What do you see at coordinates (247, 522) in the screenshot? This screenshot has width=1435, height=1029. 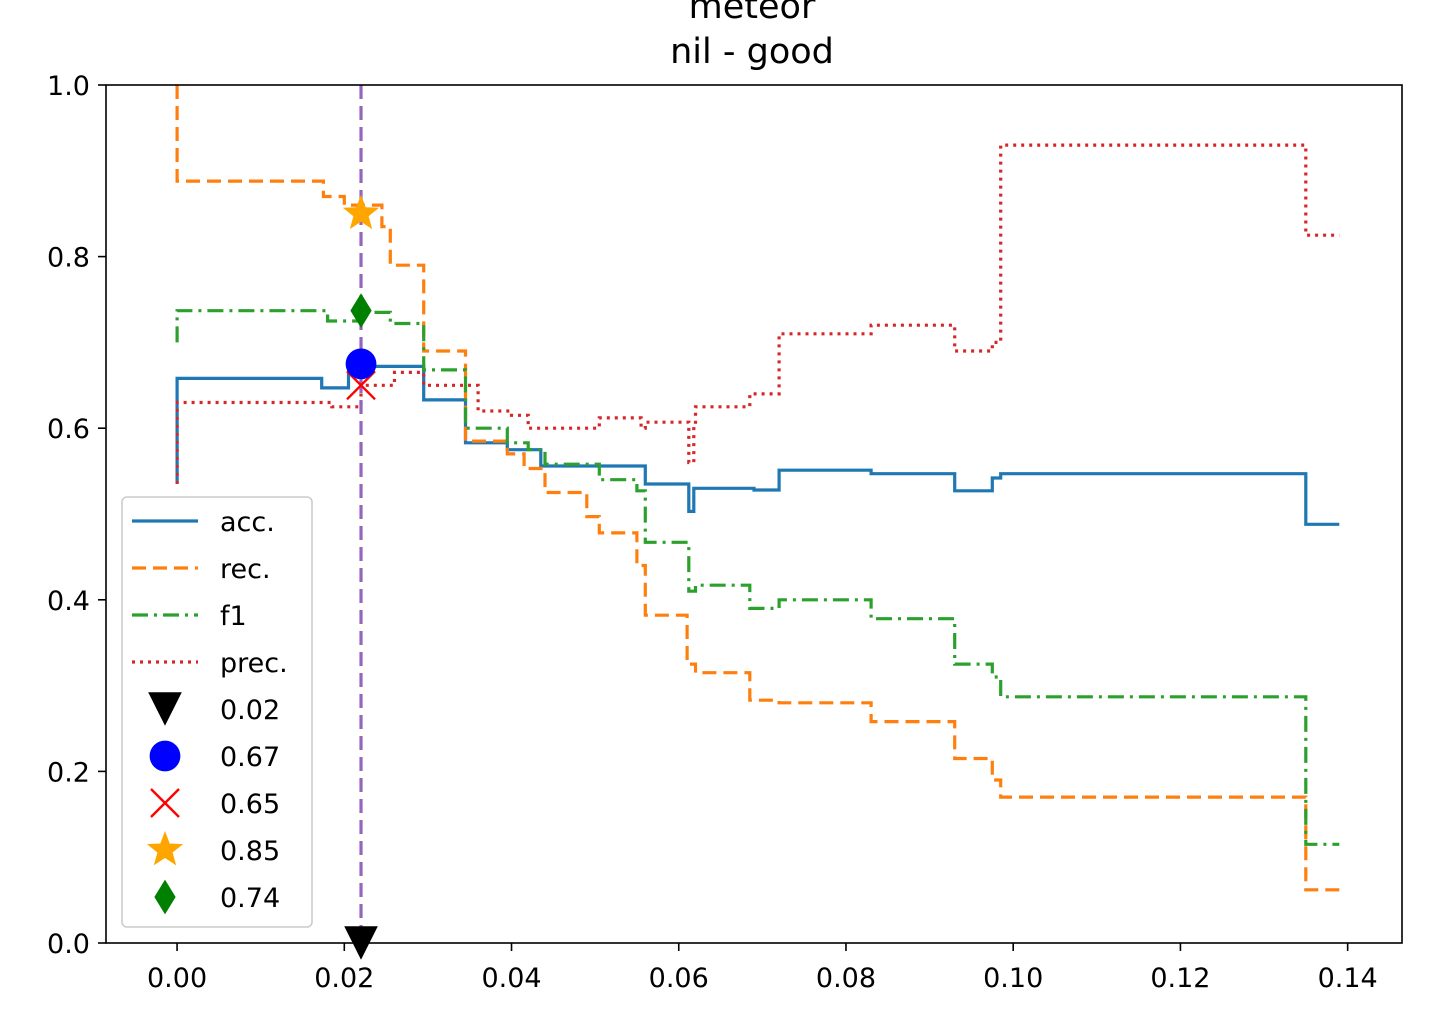 I see `legend-label: acc.` at bounding box center [247, 522].